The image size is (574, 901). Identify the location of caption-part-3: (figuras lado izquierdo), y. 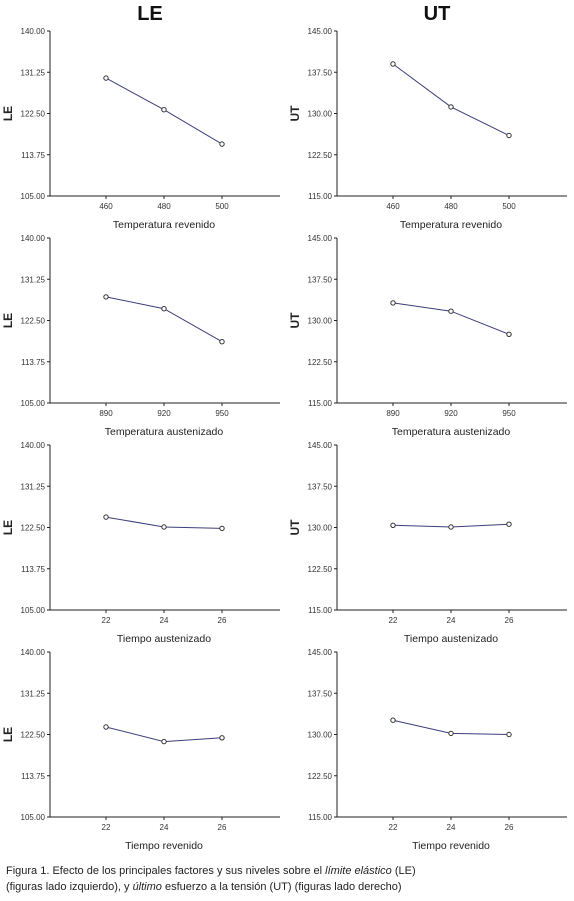
(69, 887).